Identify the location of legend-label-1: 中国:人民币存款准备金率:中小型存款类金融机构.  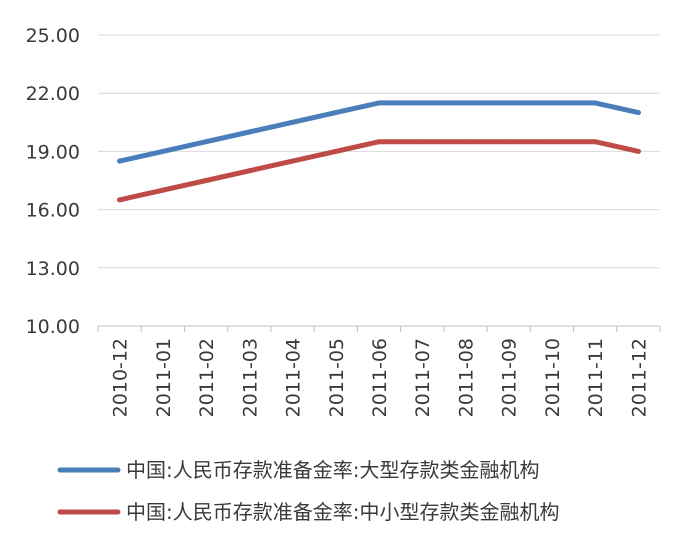
(342, 512).